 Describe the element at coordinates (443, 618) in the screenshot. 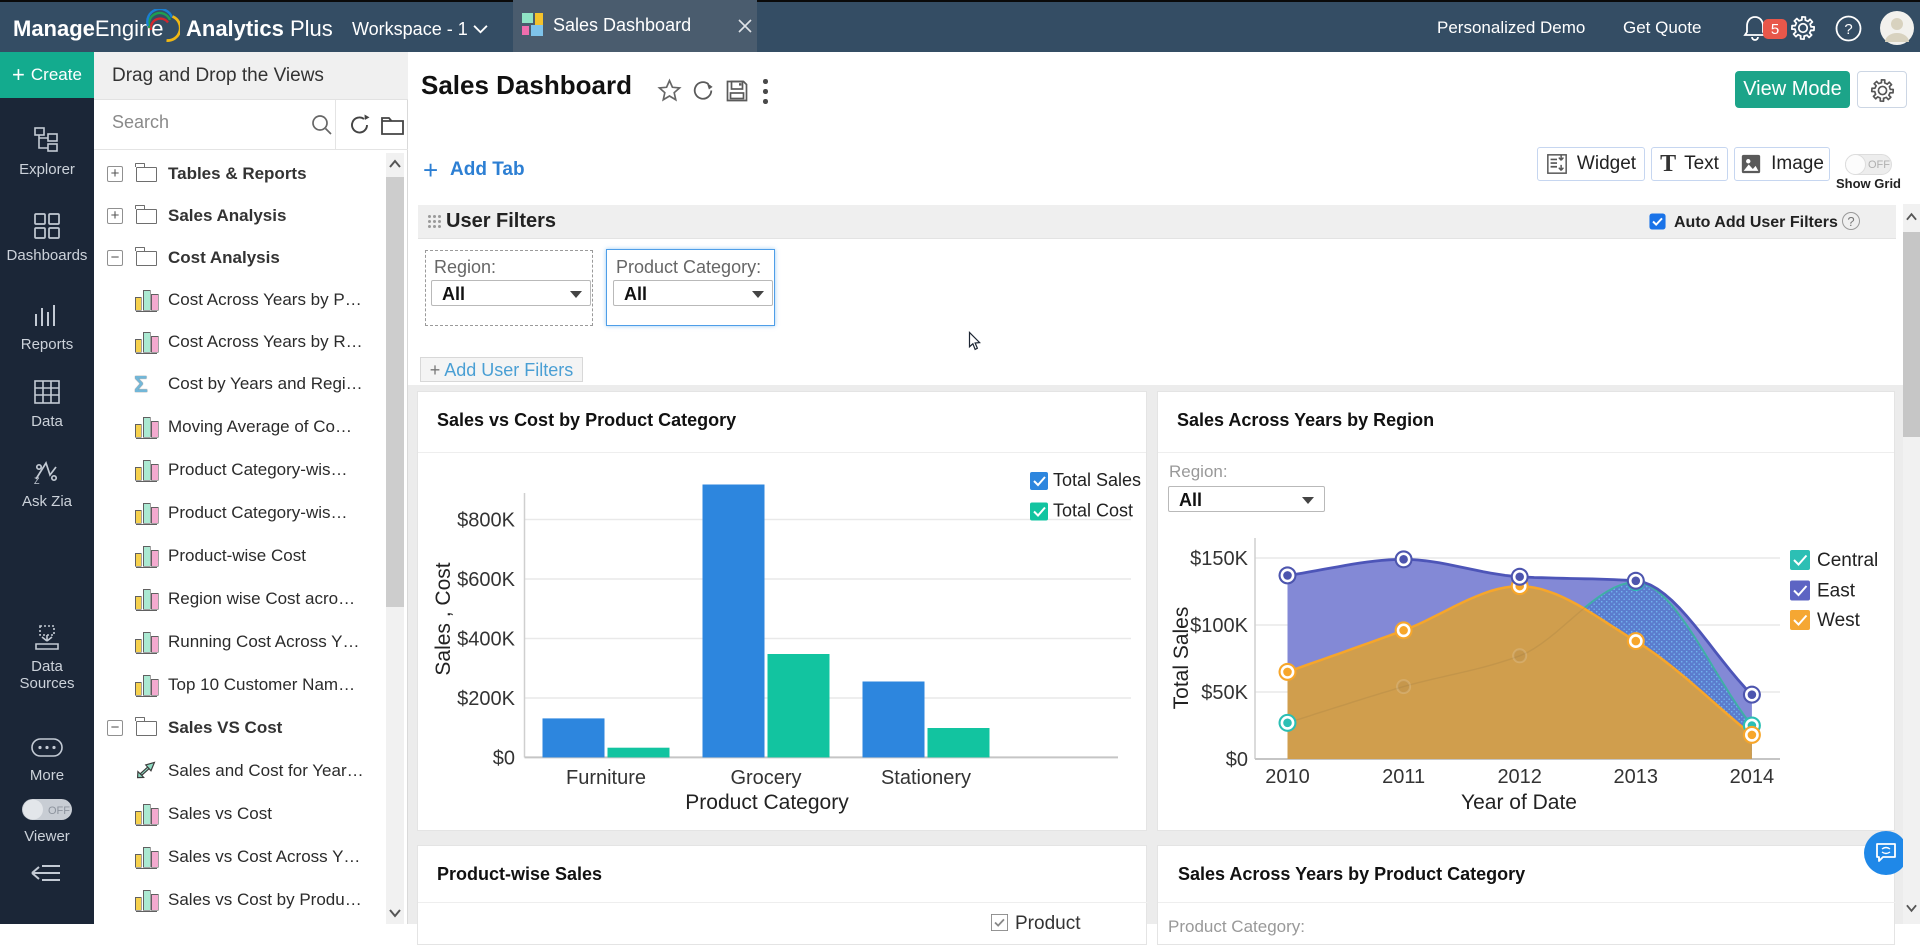

I see `svg-text: Sales , Cost` at that location.